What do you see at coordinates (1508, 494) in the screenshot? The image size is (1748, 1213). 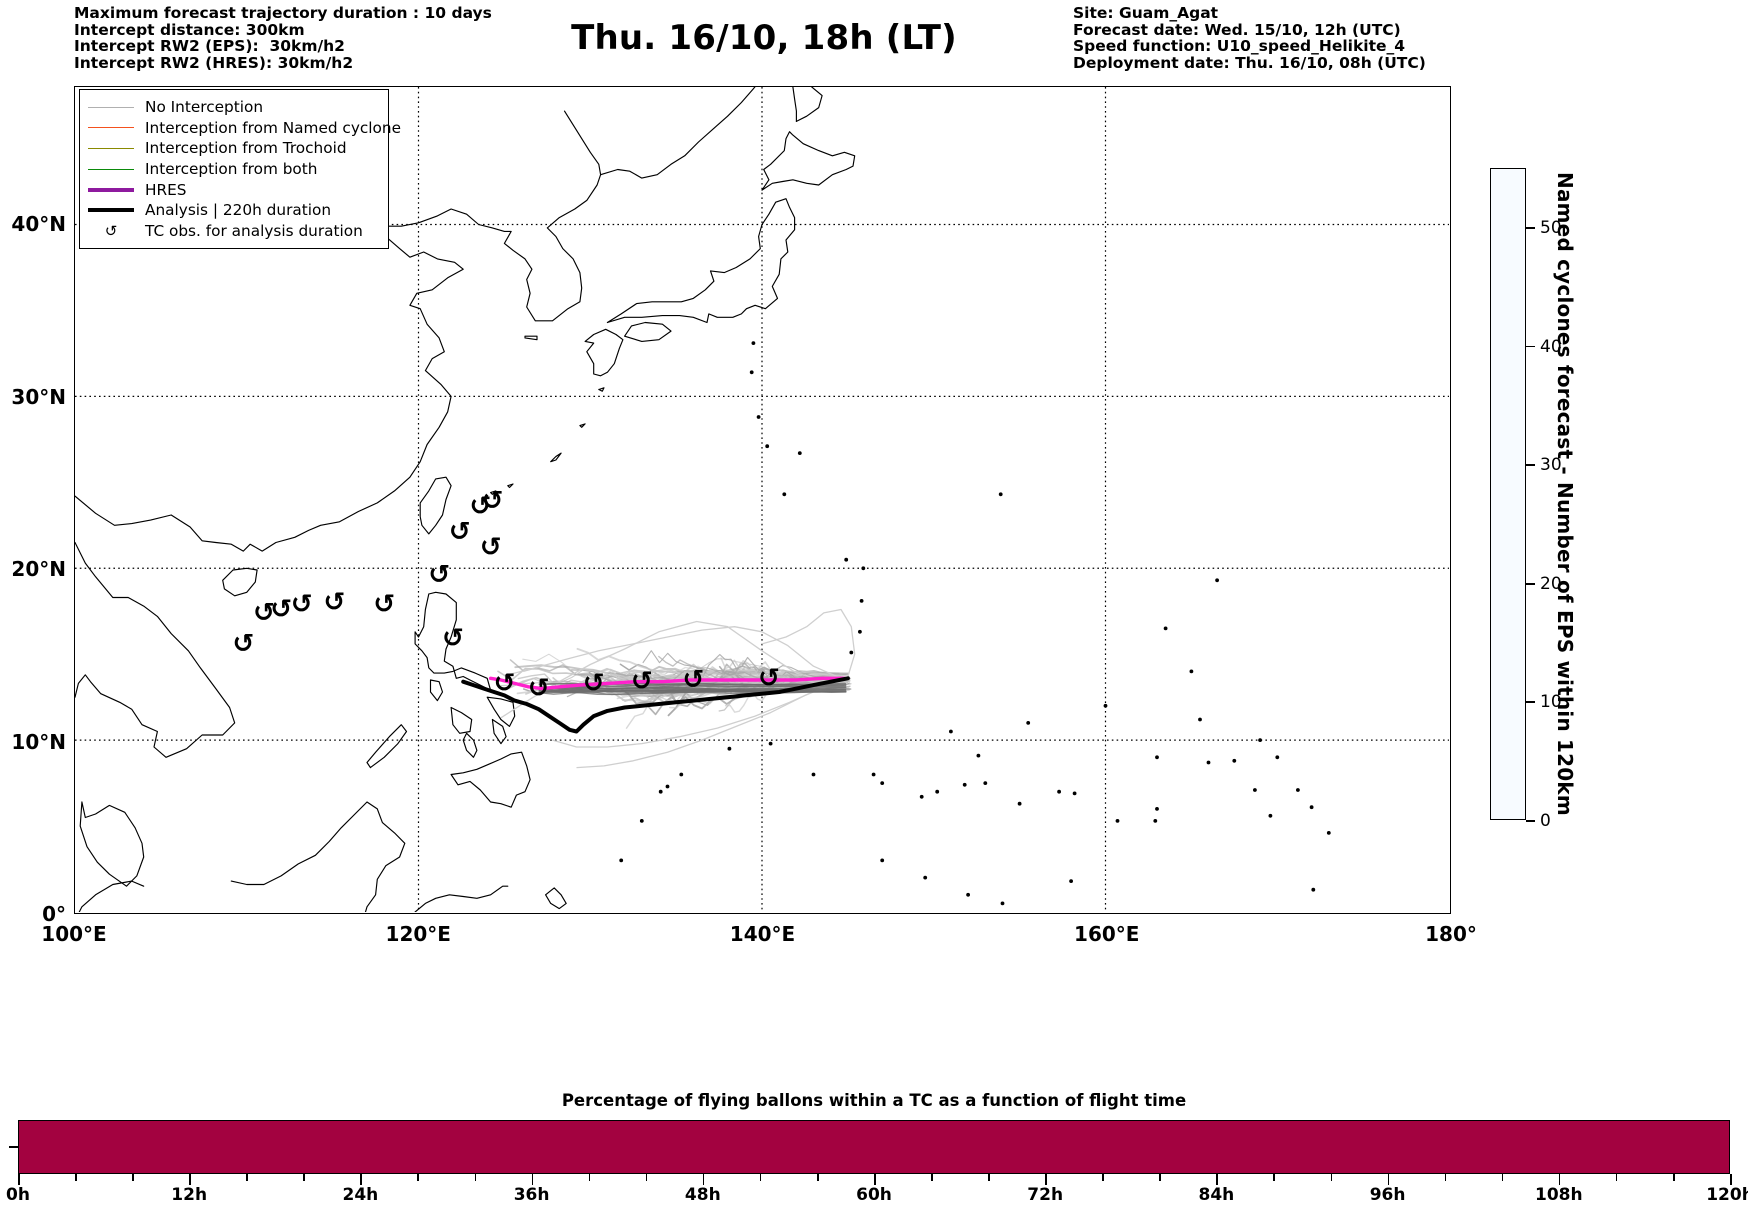 I see `colorbar-gradient` at bounding box center [1508, 494].